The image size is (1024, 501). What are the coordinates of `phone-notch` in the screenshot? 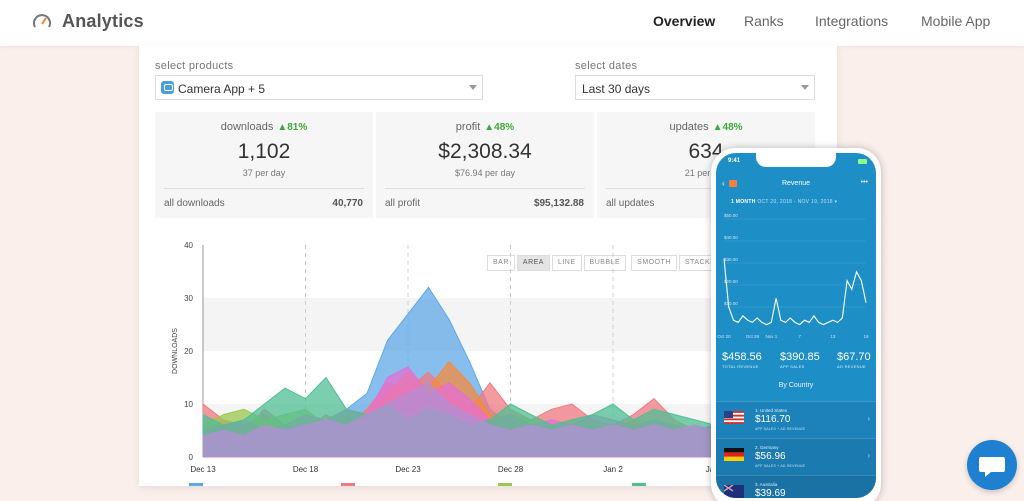 It's located at (796, 160).